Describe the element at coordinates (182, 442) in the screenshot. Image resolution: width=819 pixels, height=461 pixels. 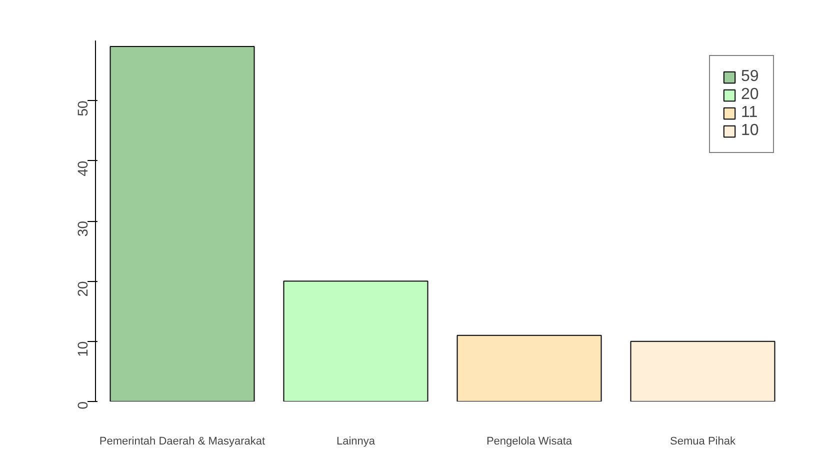
I see `x-tick-label: Pemerintah Daerah & Masyarakat` at that location.